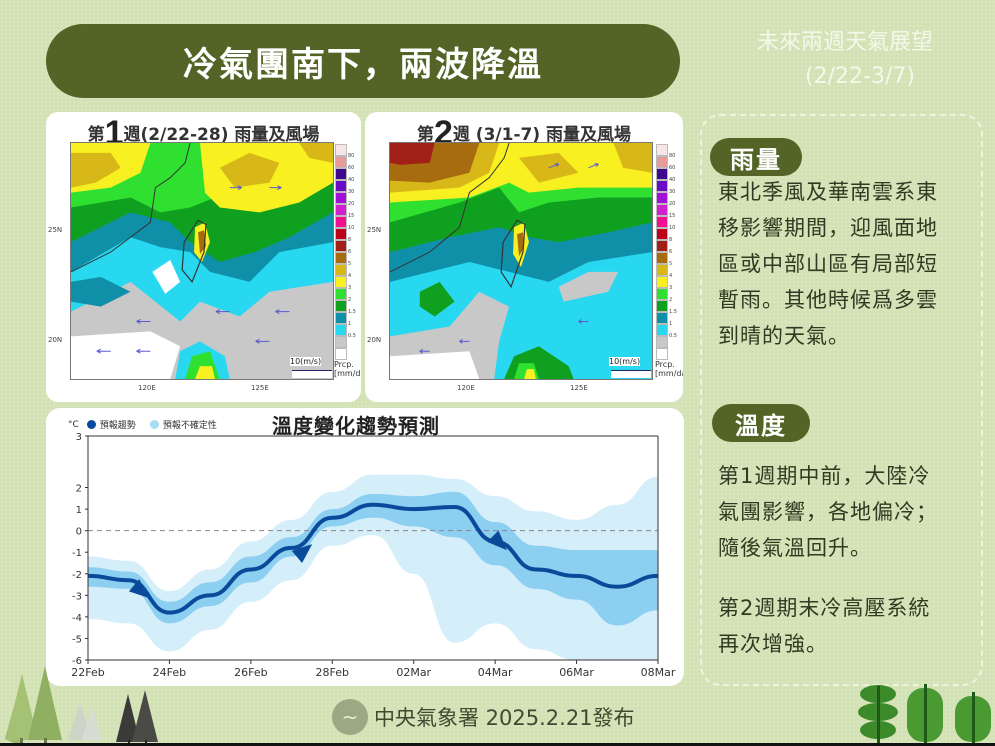  What do you see at coordinates (169, 672) in the screenshot?
I see `svg-text: 24Feb` at bounding box center [169, 672].